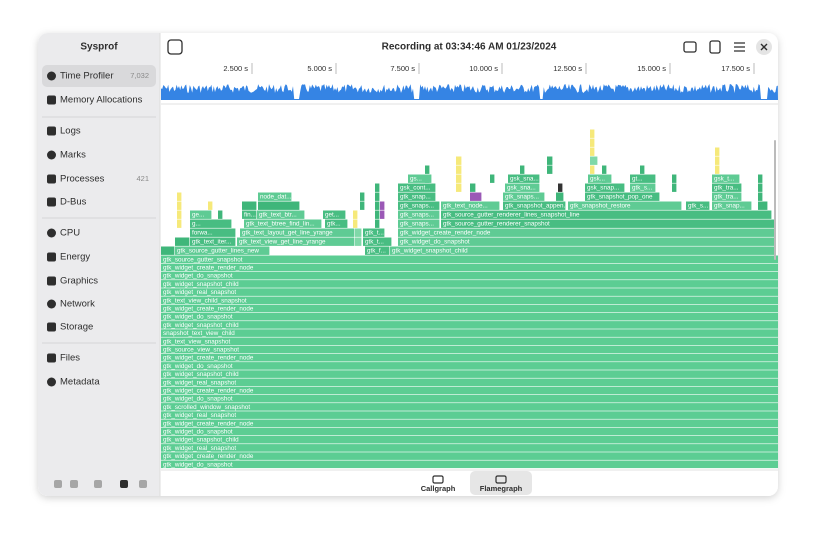 This screenshot has height=543, width=816. I want to click on tab-label: Flamegraph, so click(501, 488).